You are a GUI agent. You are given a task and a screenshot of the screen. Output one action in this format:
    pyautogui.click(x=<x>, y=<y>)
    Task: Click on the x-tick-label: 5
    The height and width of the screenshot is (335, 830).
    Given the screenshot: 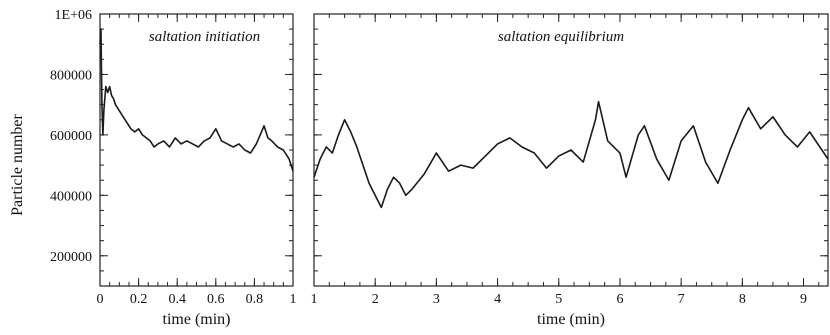 What is the action you would take?
    pyautogui.click(x=558, y=299)
    